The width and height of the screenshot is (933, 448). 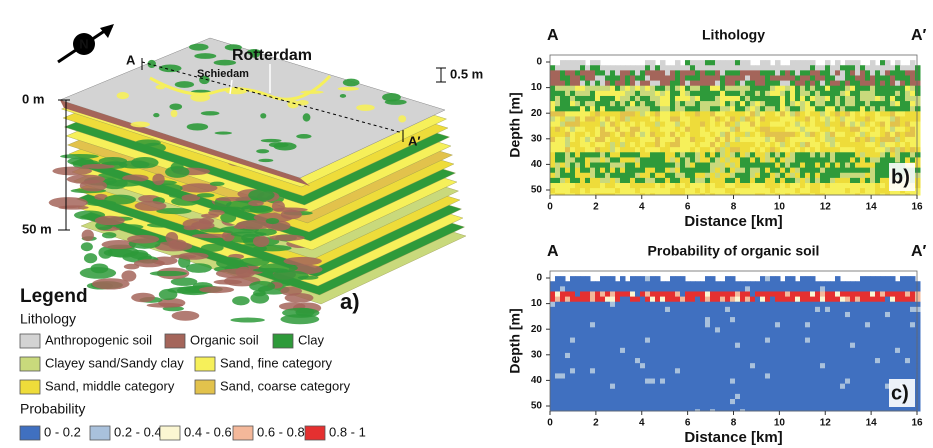 What do you see at coordinates (216, 213) in the screenshot?
I see `model-patch` at bounding box center [216, 213].